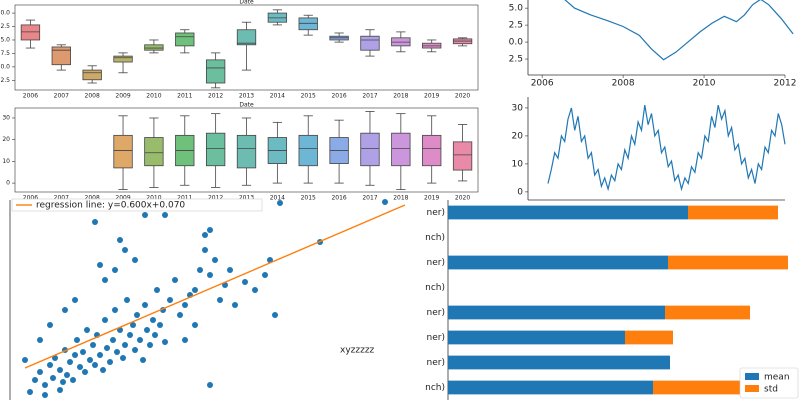 This screenshot has height=400, width=800. What do you see at coordinates (277, 198) in the screenshot?
I see `x-tick-label: 2014` at bounding box center [277, 198].